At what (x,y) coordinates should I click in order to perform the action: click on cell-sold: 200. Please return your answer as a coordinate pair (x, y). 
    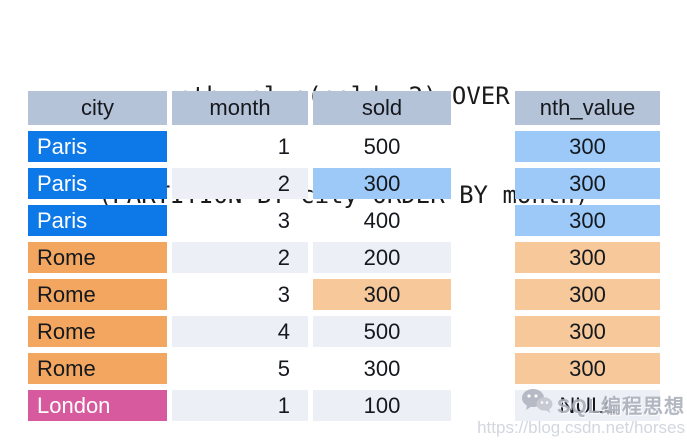
    Looking at the image, I should click on (382, 257).